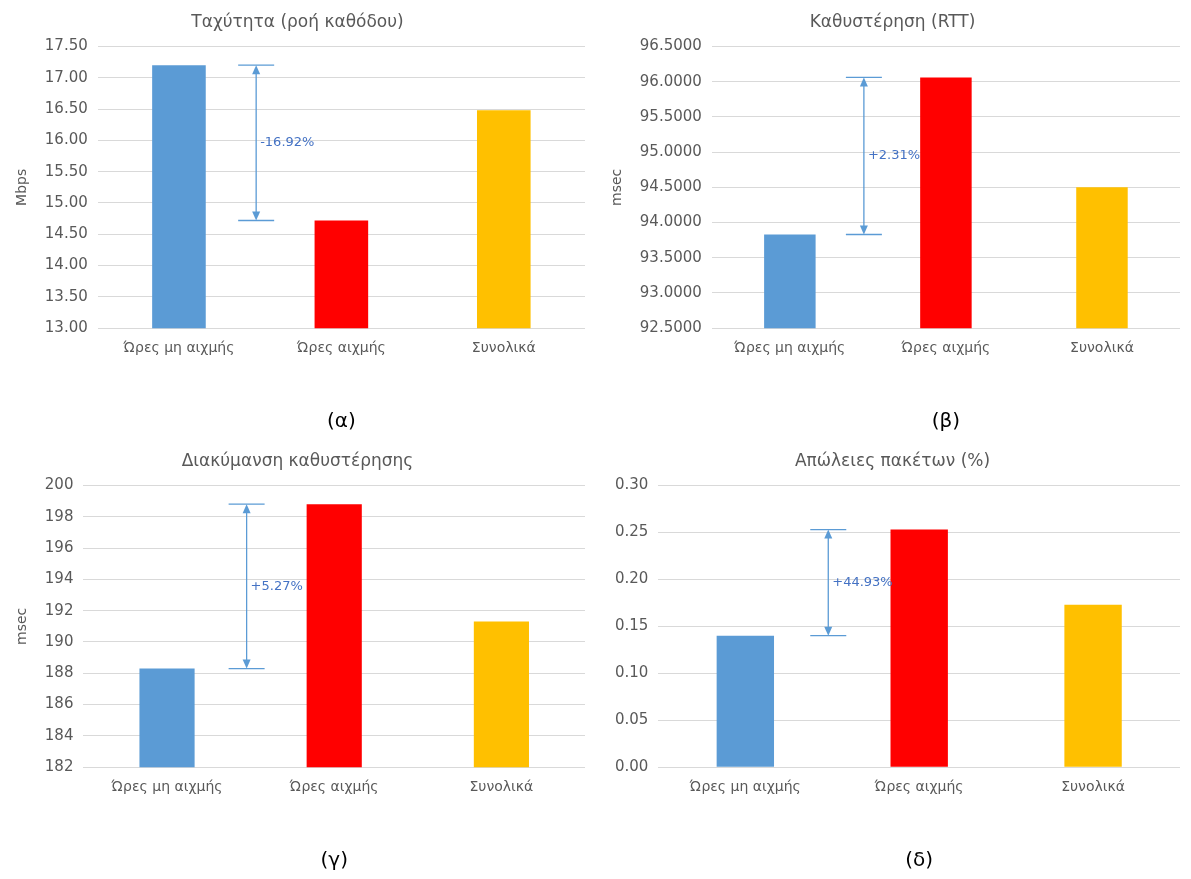 Image resolution: width=1191 pixels, height=879 pixels. Describe the element at coordinates (59, 672) in the screenshot. I see `y-tick-label: 188` at that location.